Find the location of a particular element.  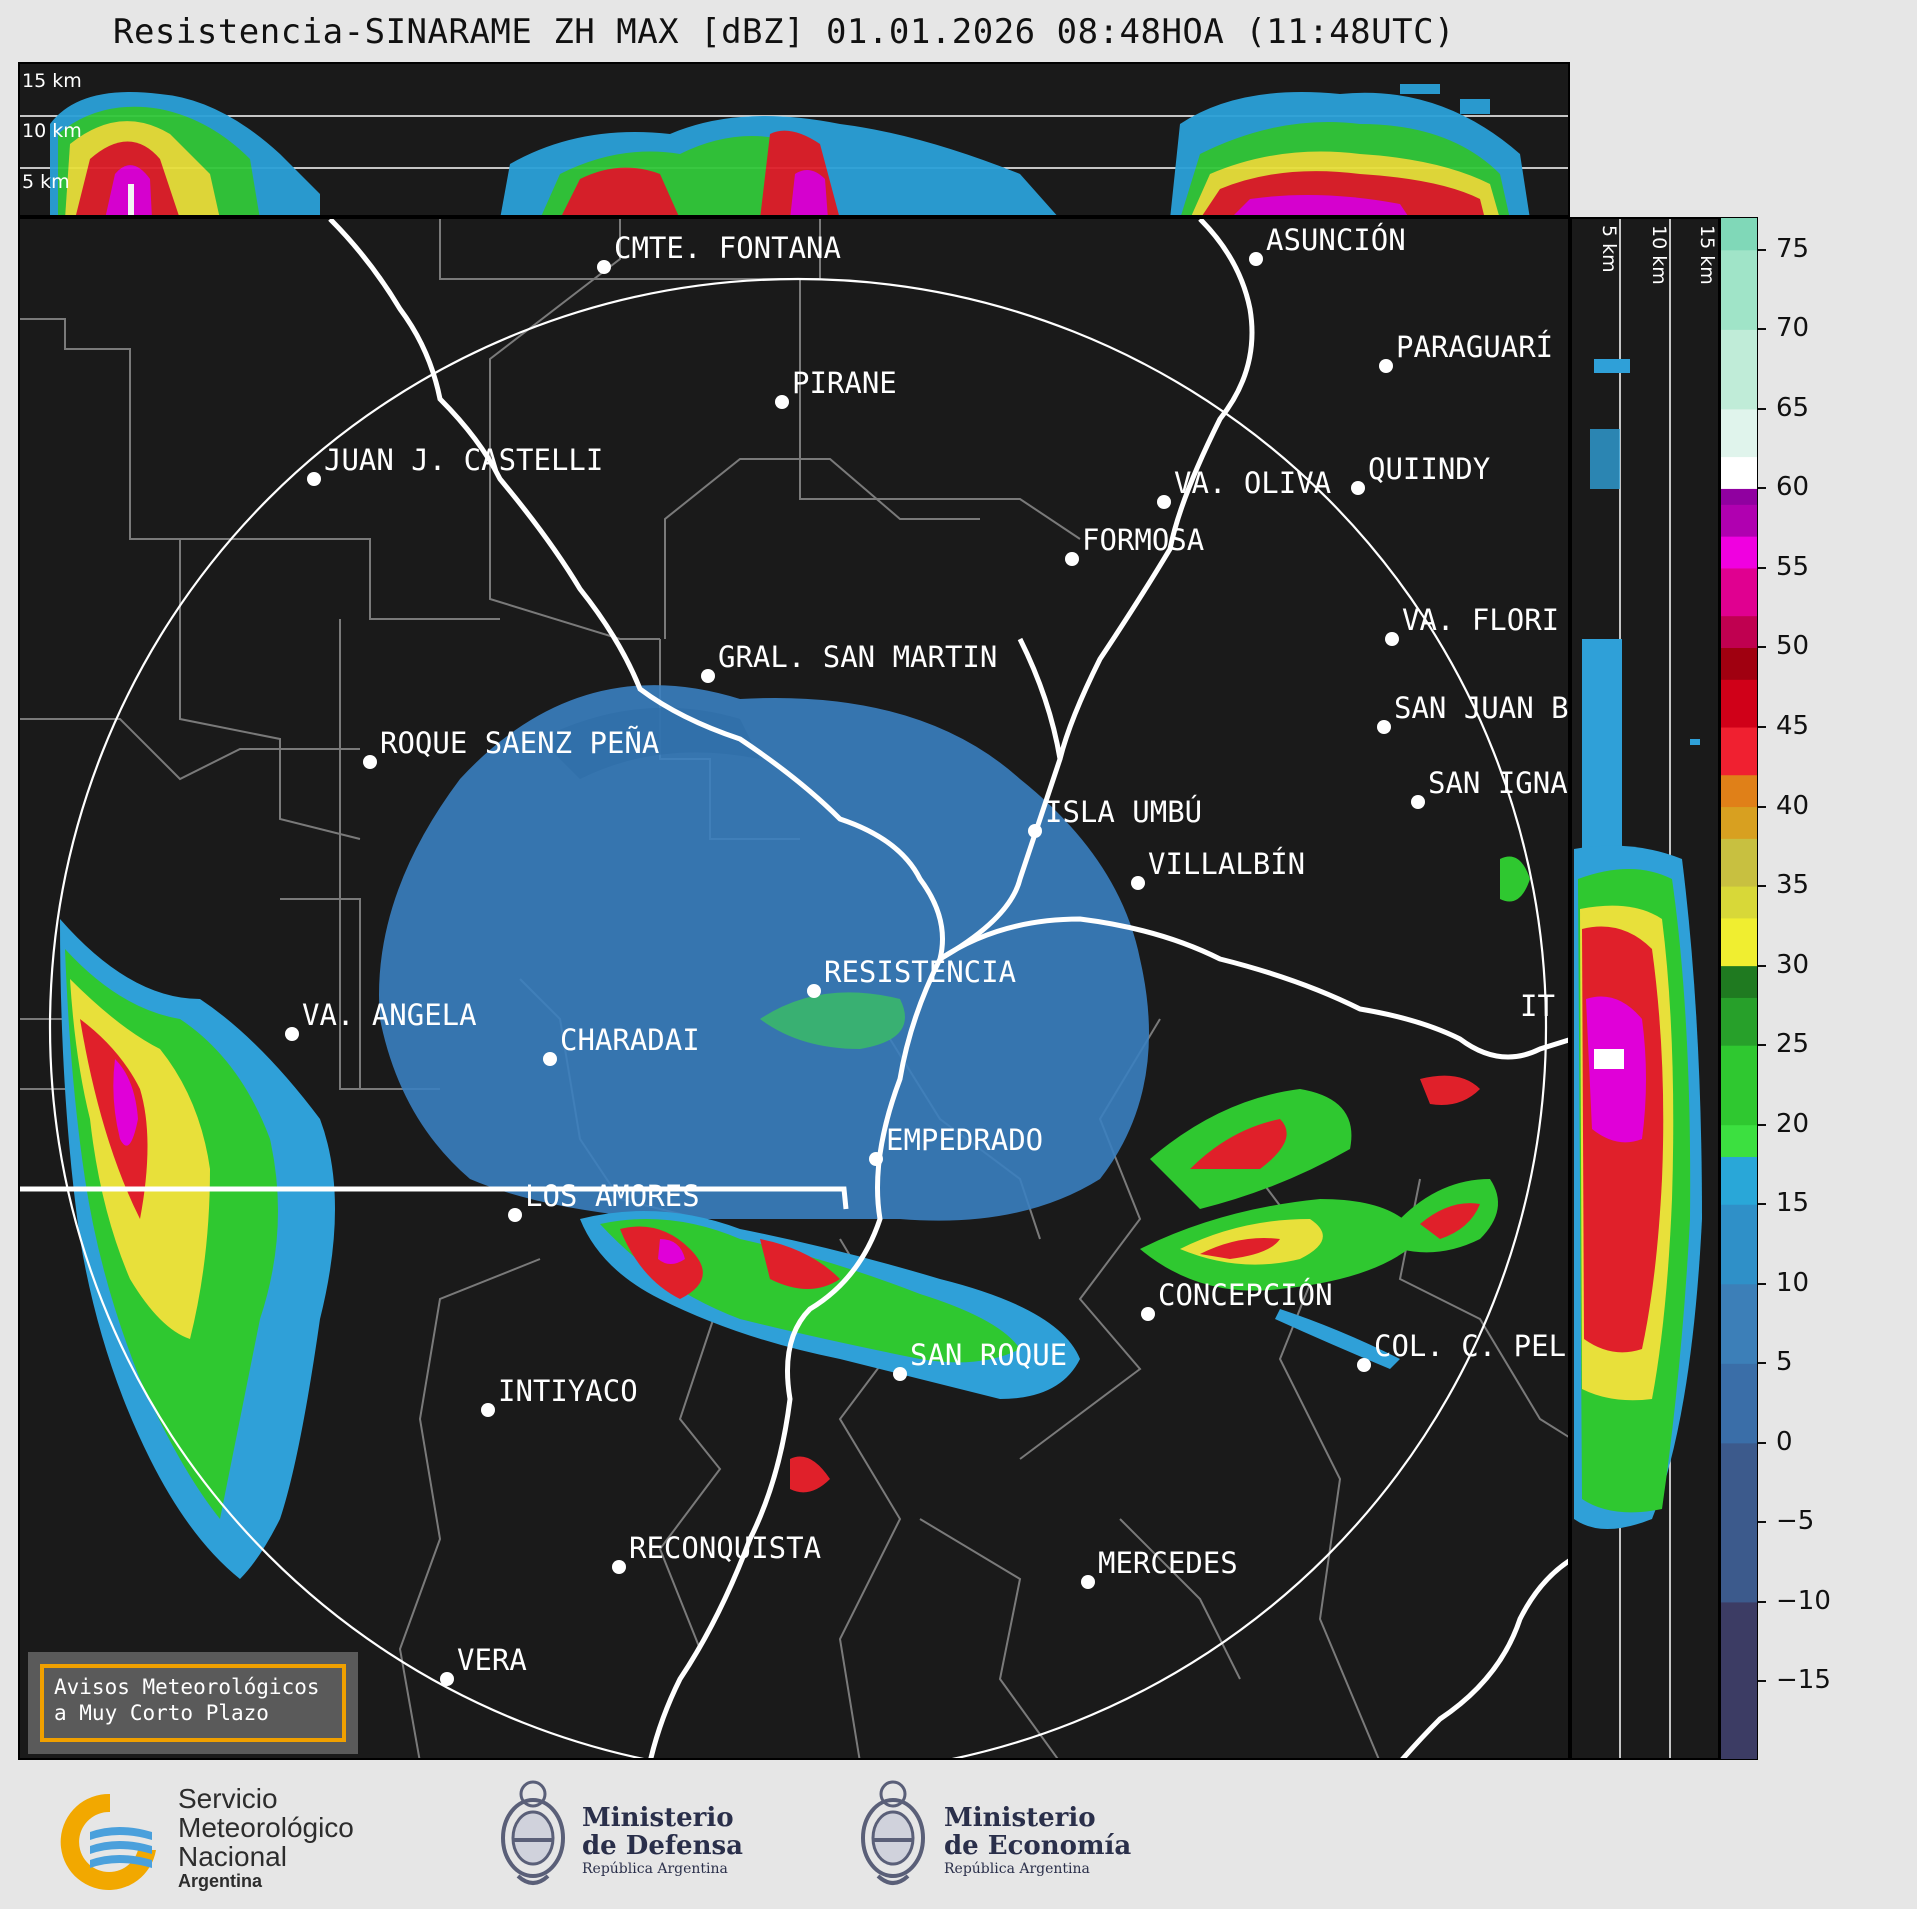

defensa-seal is located at coordinates (533, 1836).